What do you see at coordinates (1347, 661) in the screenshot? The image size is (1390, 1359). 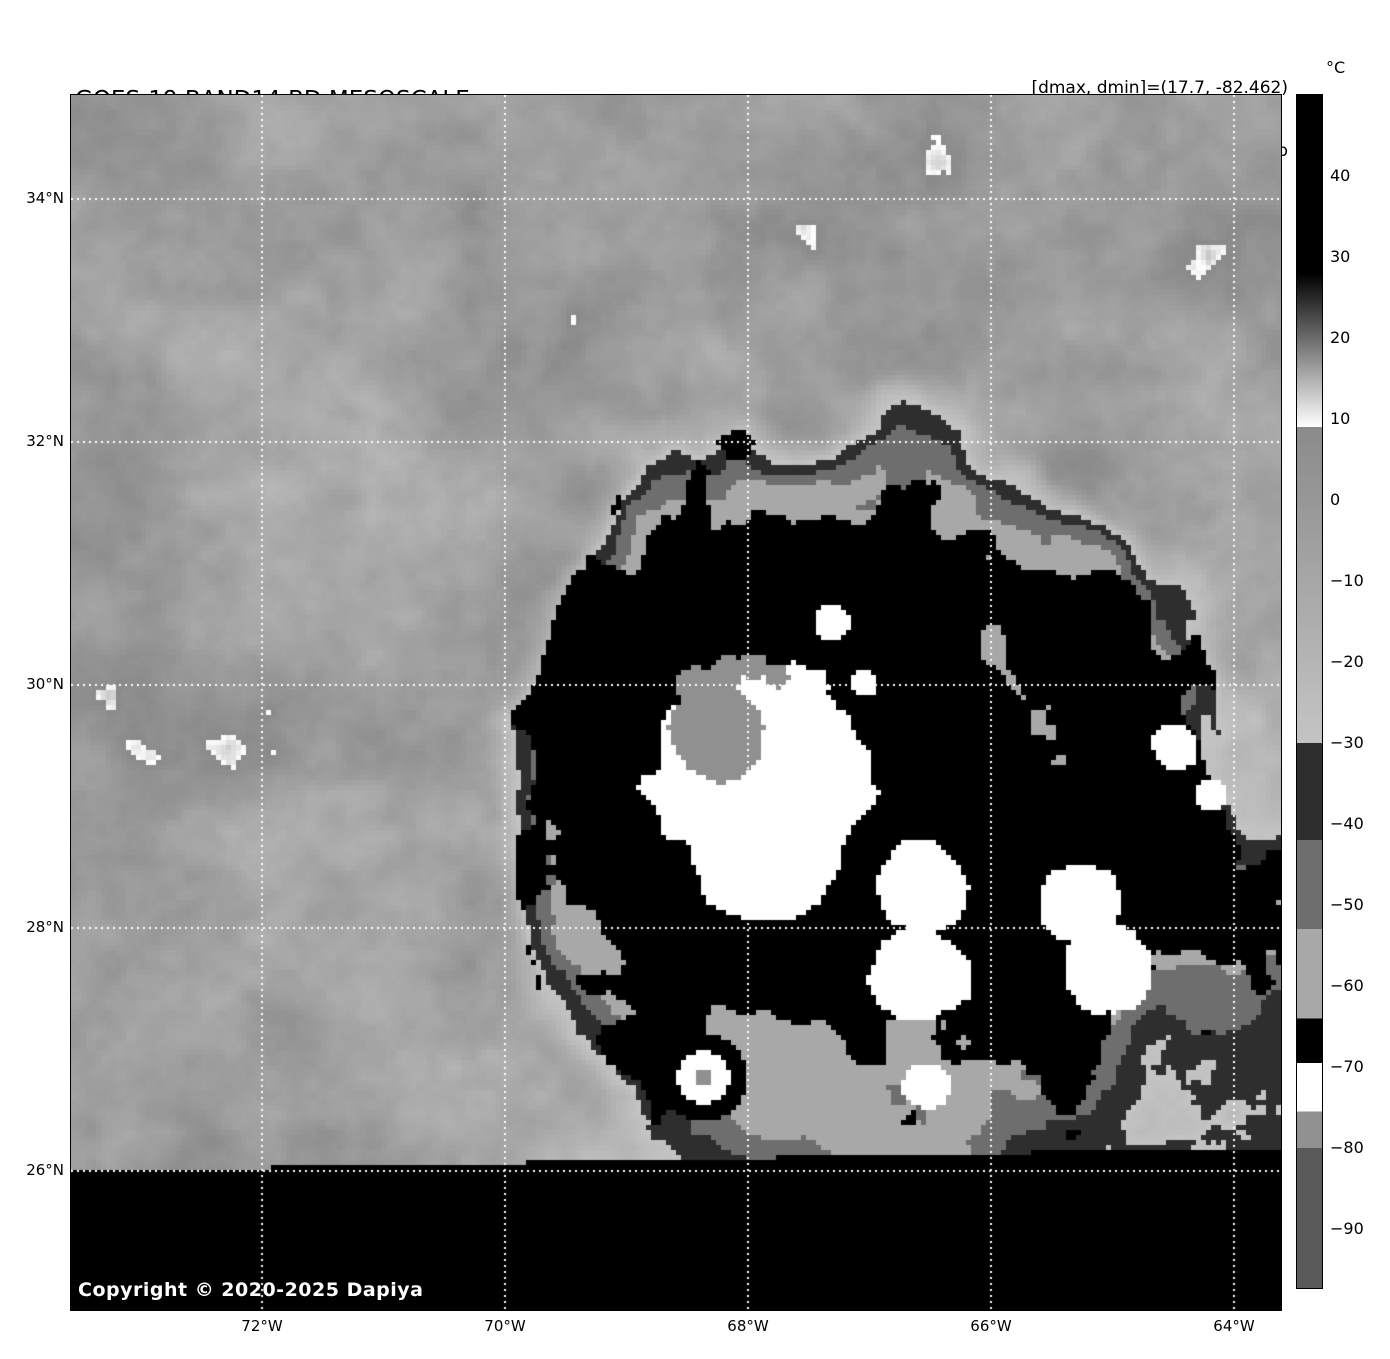 I see `colorbar-tick-m20: −20` at bounding box center [1347, 661].